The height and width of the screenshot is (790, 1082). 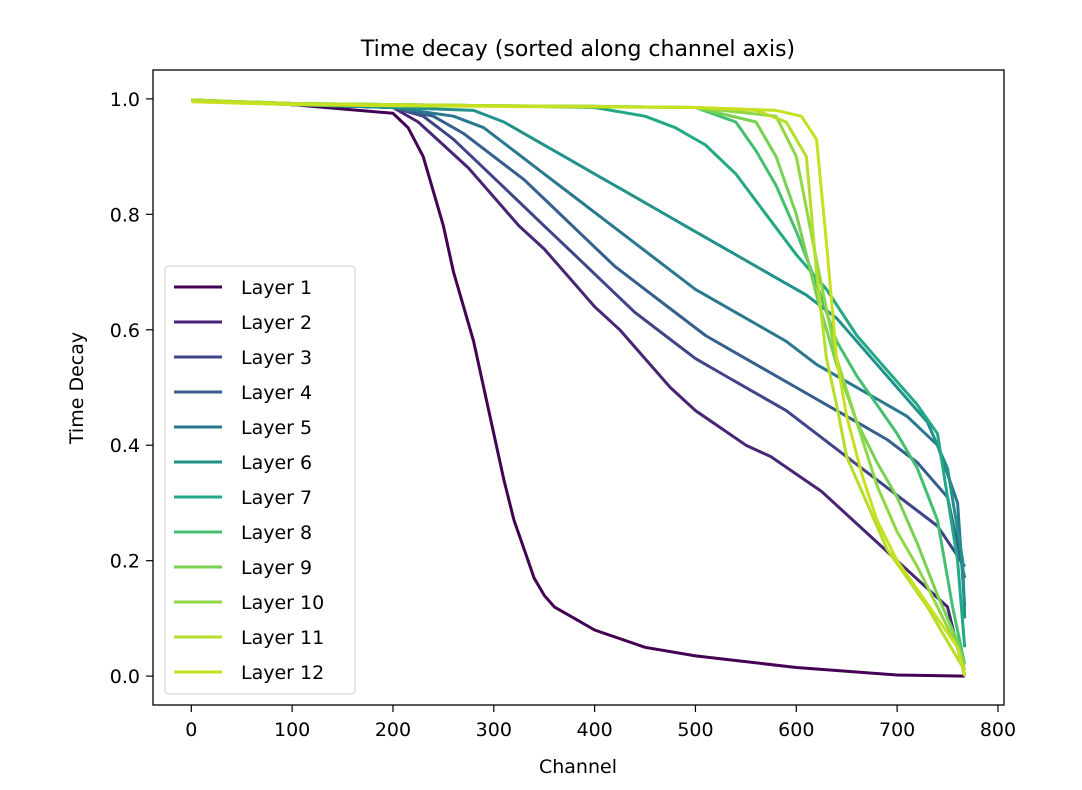 I want to click on y-tick-label: 0.6, so click(x=125, y=331).